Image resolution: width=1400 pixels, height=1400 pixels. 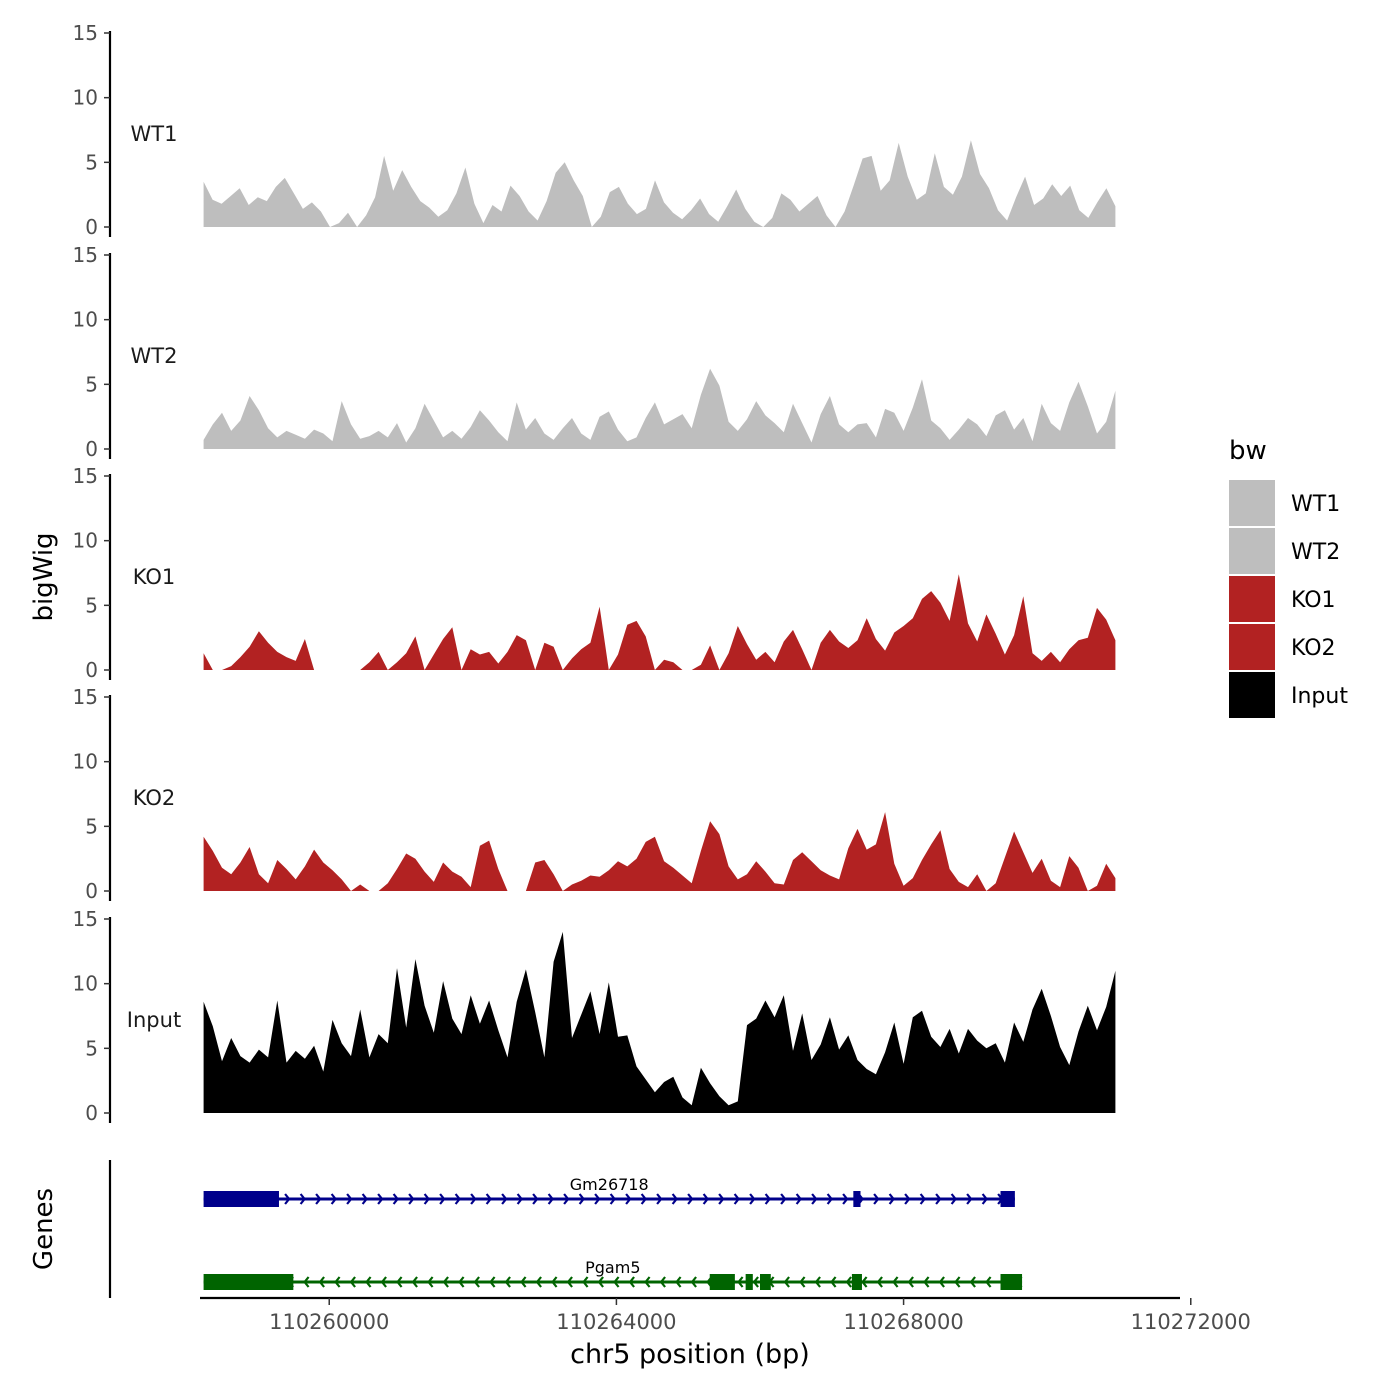 What do you see at coordinates (594, 130) in the screenshot?
I see `track-wt1: 0 5 10 15 WT1` at bounding box center [594, 130].